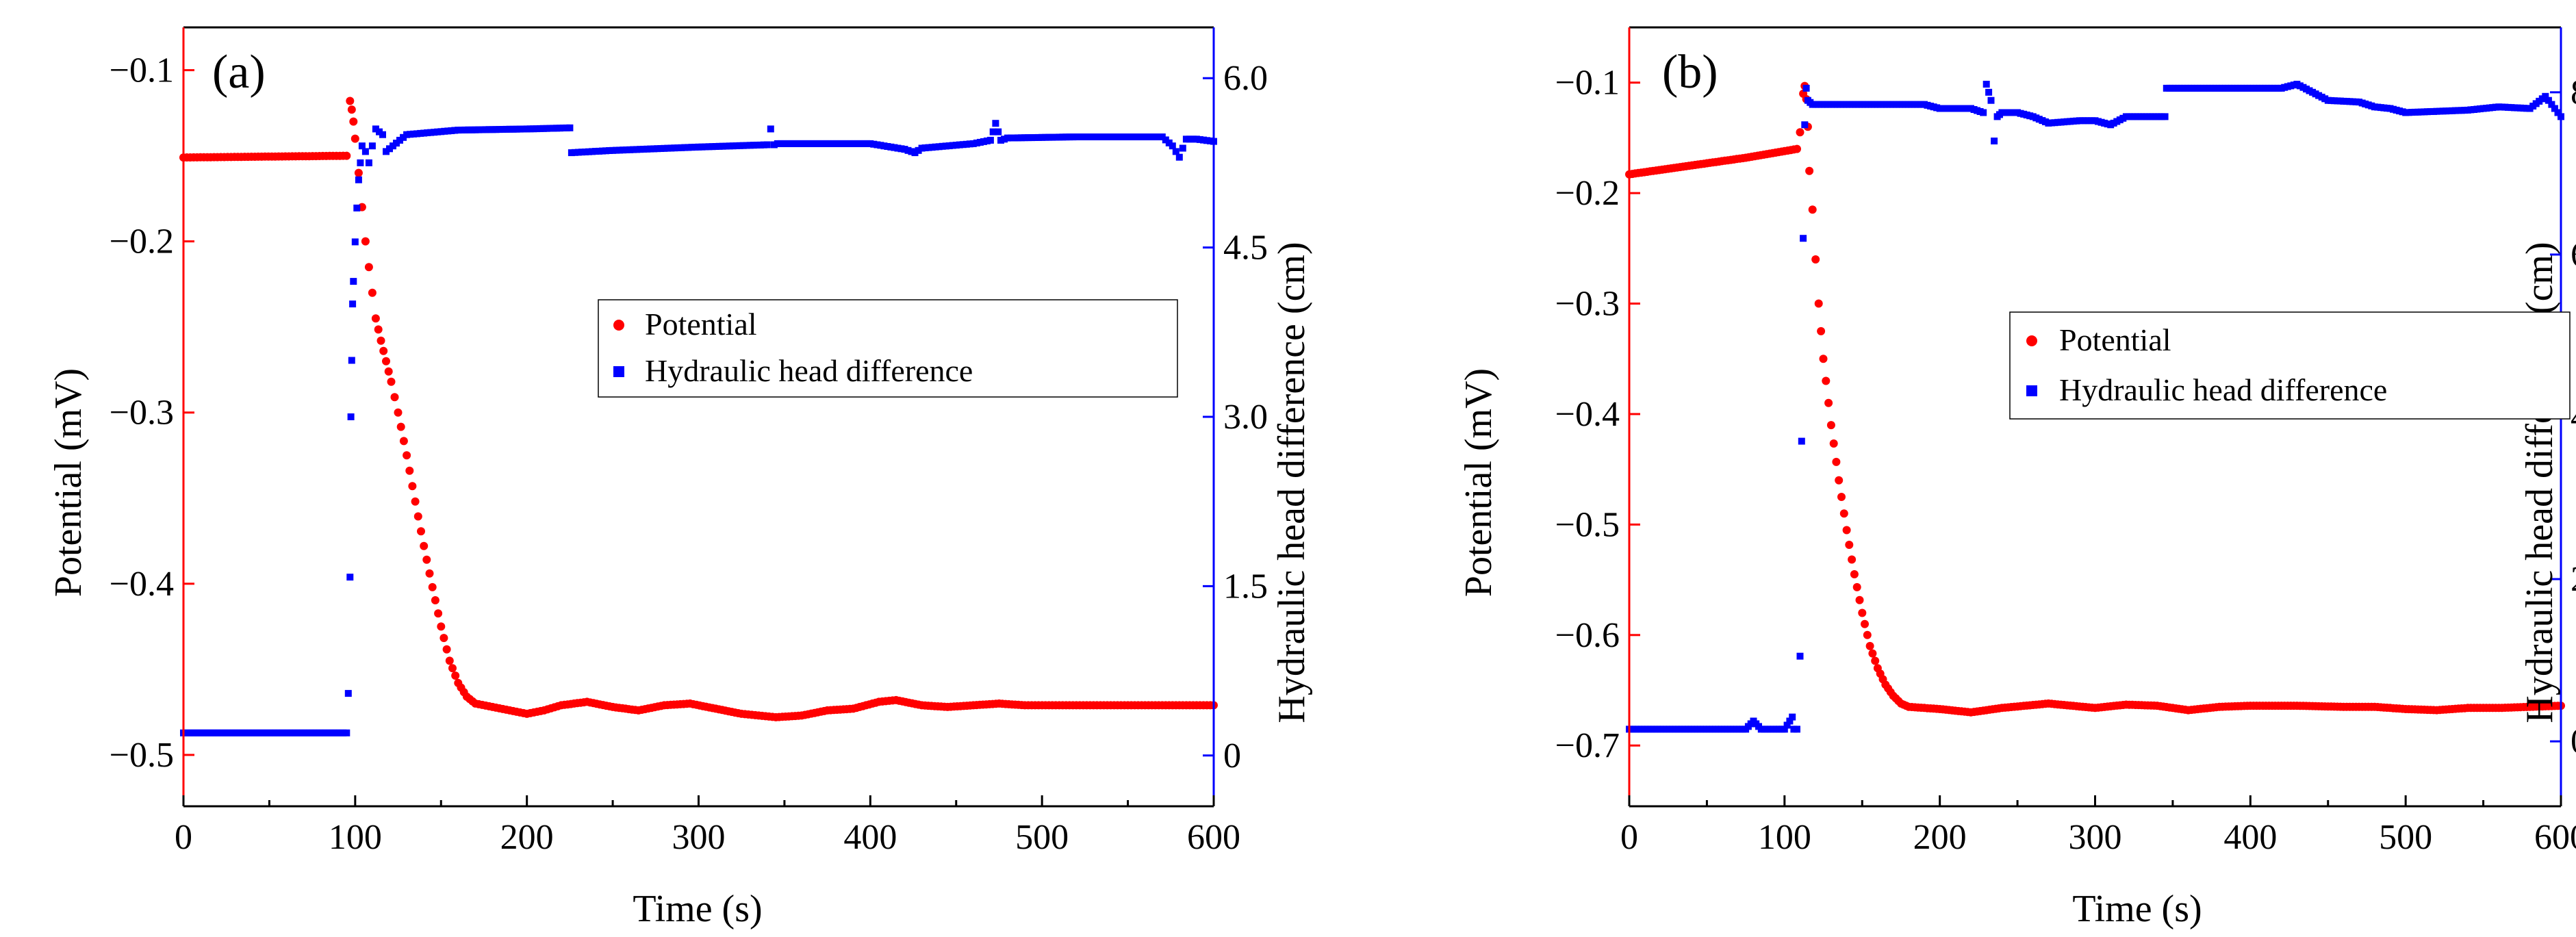 Image resolution: width=2576 pixels, height=937 pixels. What do you see at coordinates (1587, 83) in the screenshot?
I see `left-y-tick-label-b: −0.1` at bounding box center [1587, 83].